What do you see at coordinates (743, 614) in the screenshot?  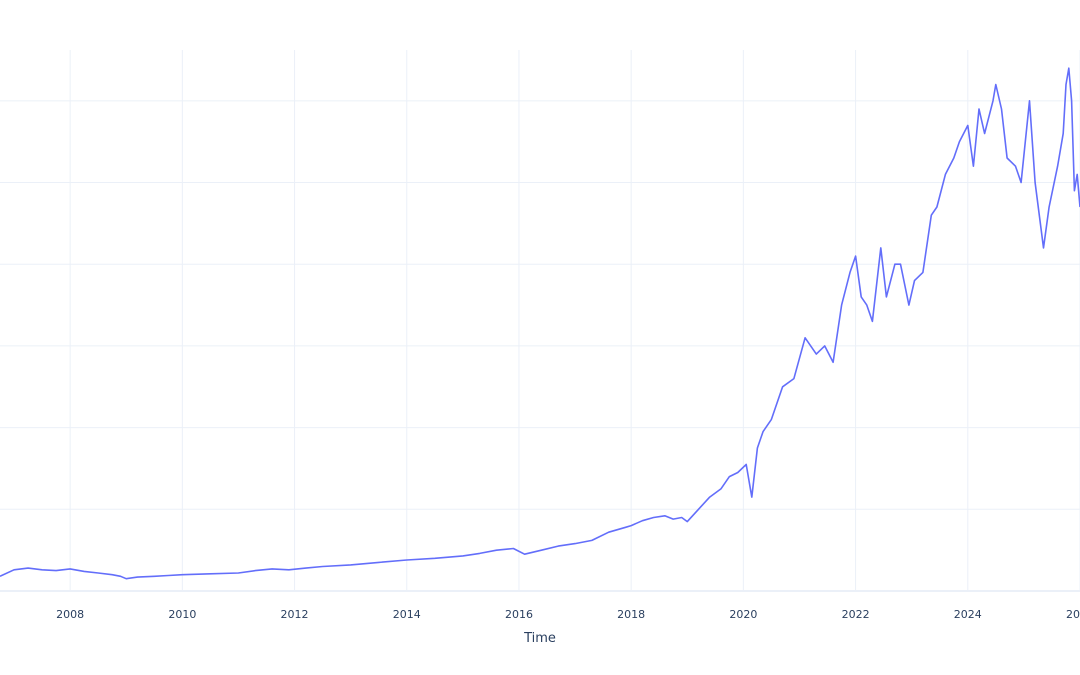 I see `x-tick-label: 2020` at bounding box center [743, 614].